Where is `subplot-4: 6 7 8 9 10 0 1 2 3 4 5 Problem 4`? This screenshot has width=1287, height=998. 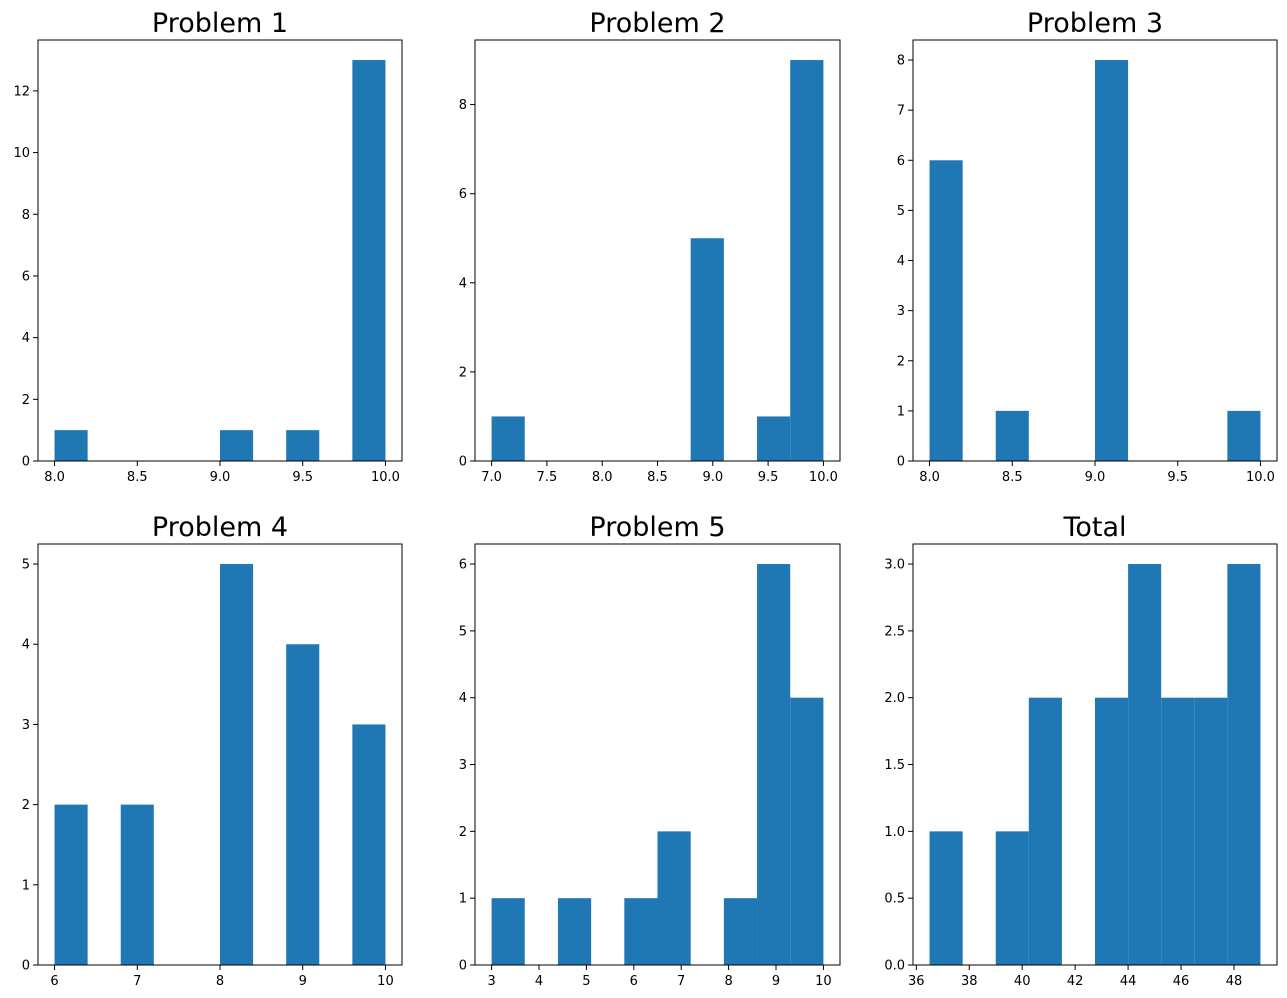 subplot-4: 6 7 8 9 10 0 1 2 3 4 5 Problem 4 is located at coordinates (212, 750).